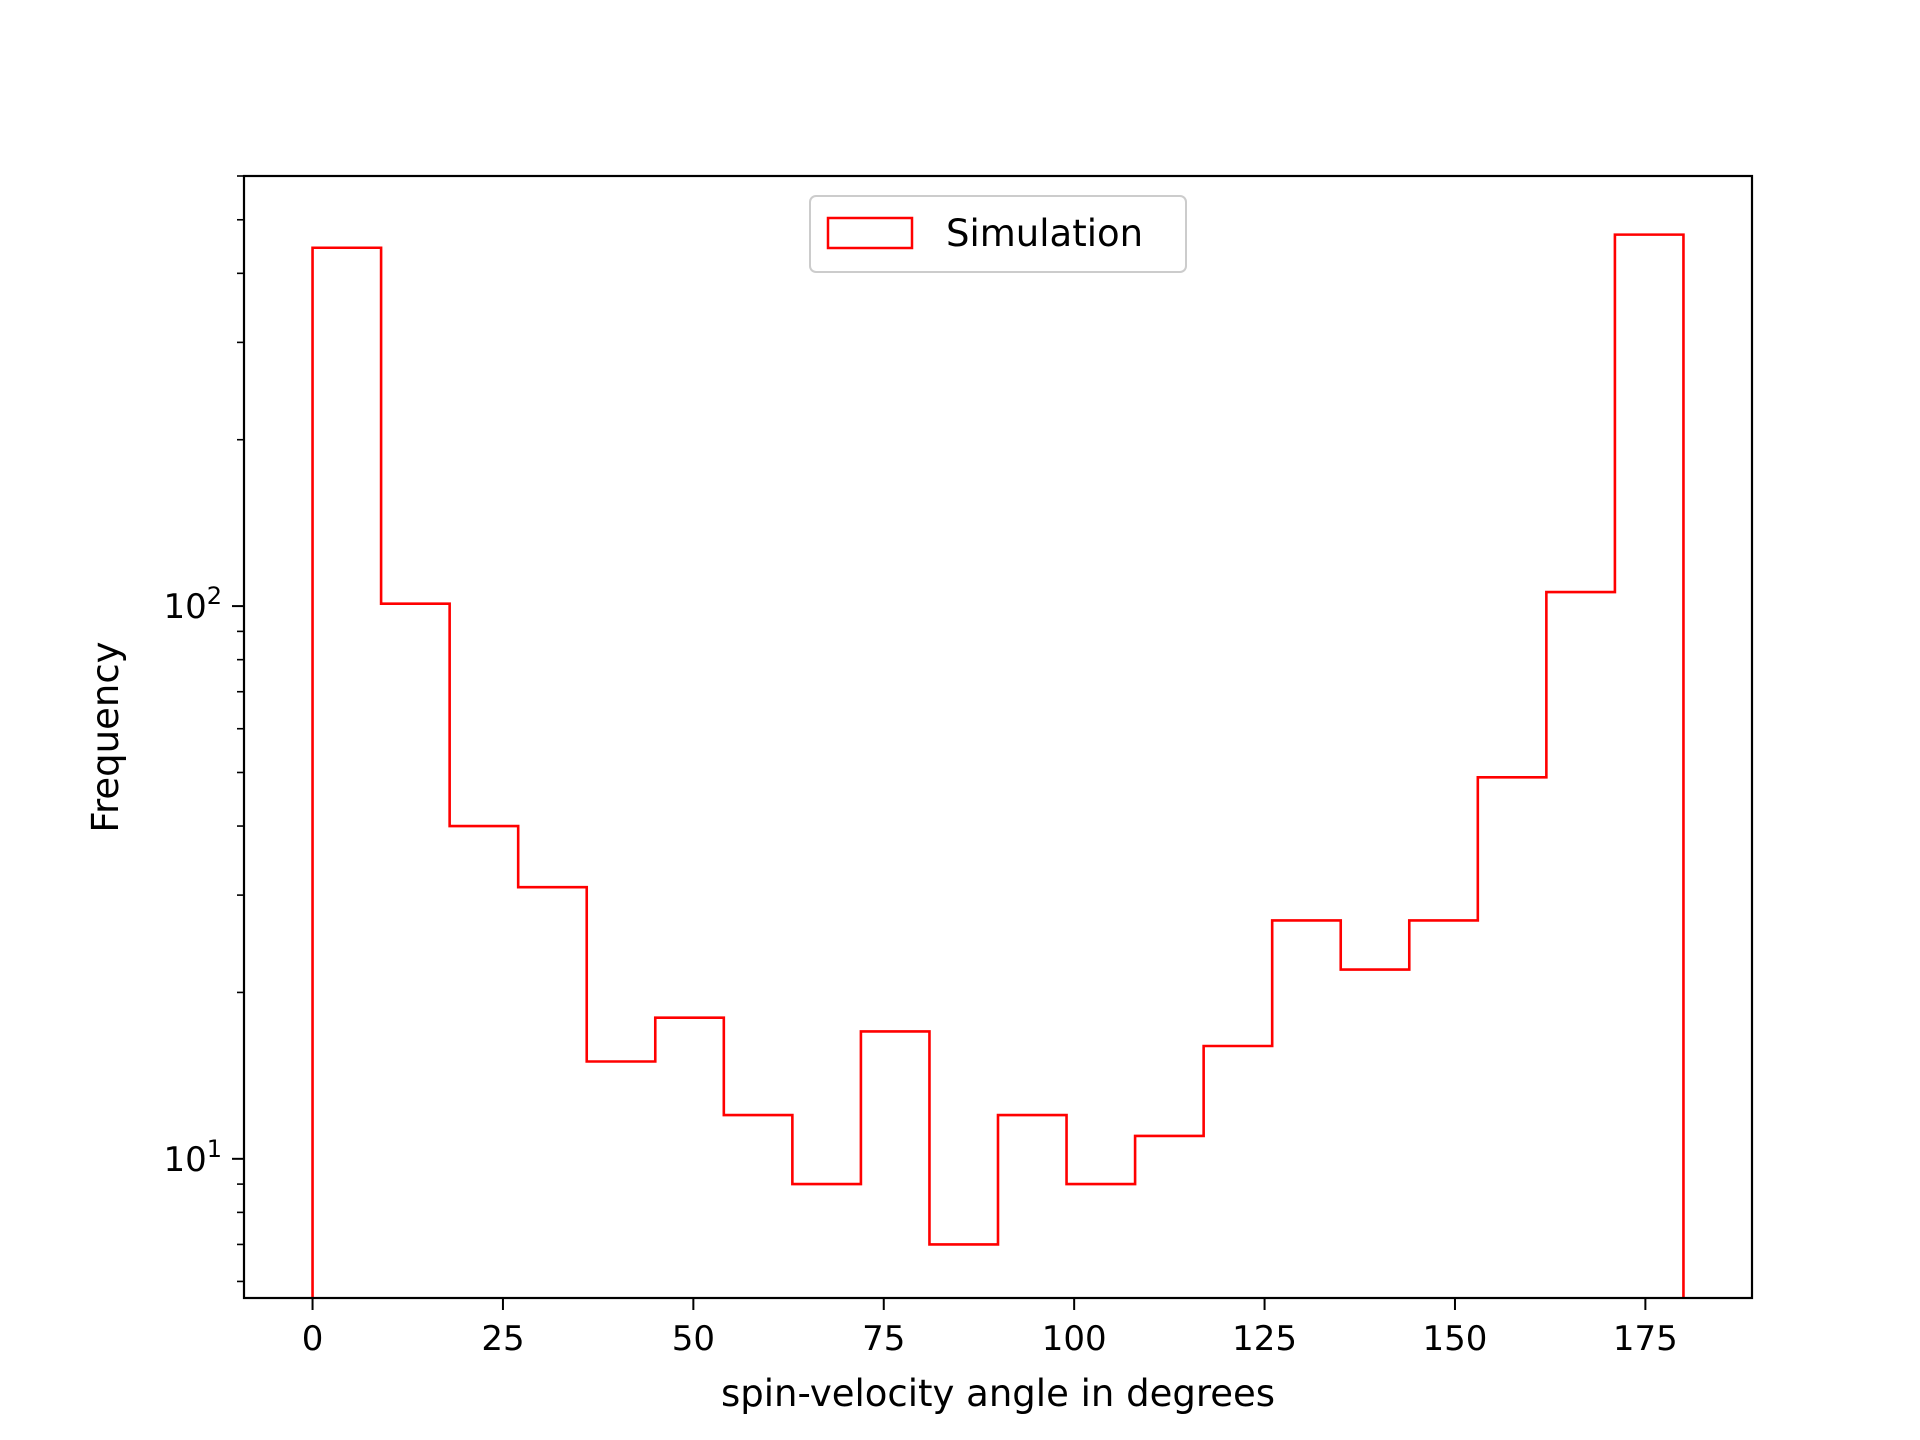 The image size is (1920, 1440). What do you see at coordinates (1645, 1339) in the screenshot?
I see `x-tick-label: 175` at bounding box center [1645, 1339].